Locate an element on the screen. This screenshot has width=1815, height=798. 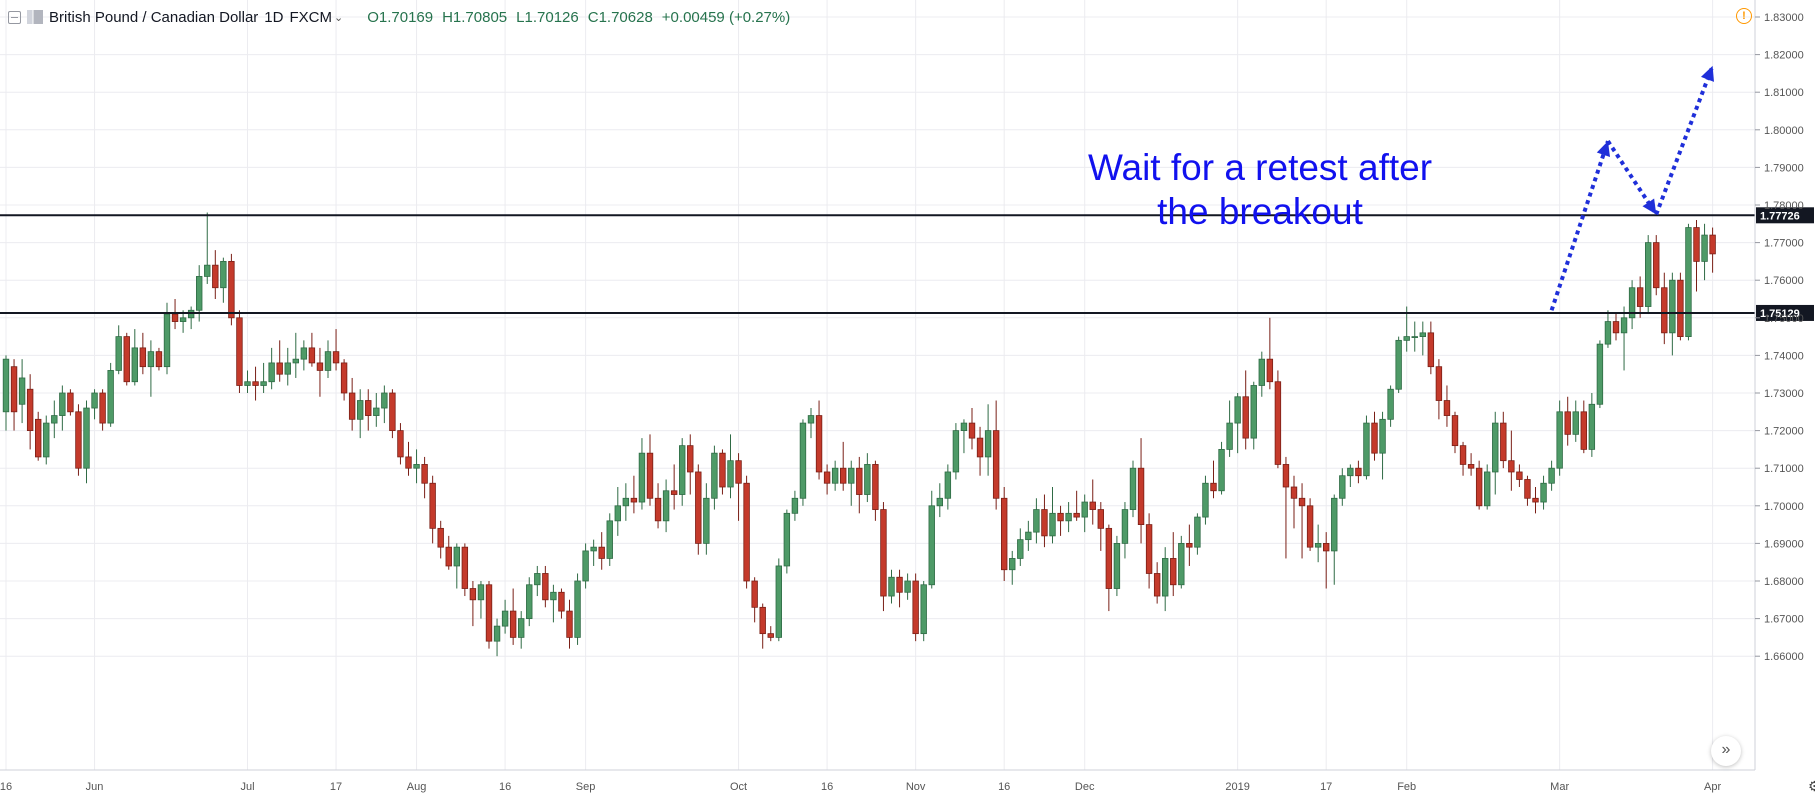
scroll-to-realtime-button: » is located at coordinates (1726, 751).